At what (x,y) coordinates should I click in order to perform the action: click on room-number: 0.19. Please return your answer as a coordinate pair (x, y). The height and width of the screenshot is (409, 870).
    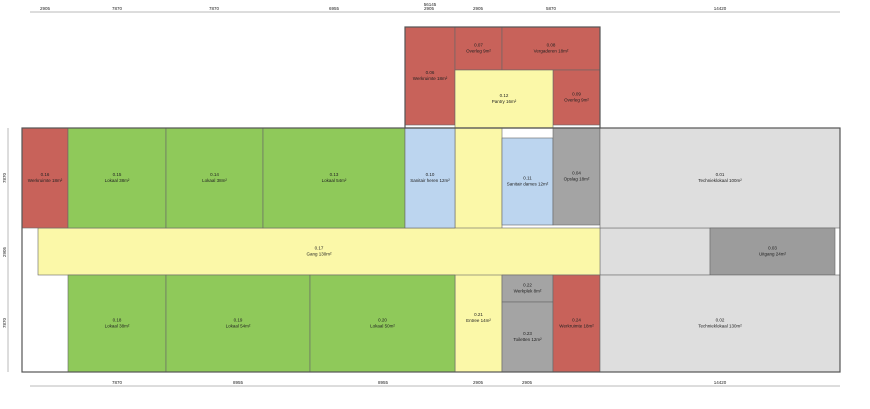
    Looking at the image, I should click on (238, 320).